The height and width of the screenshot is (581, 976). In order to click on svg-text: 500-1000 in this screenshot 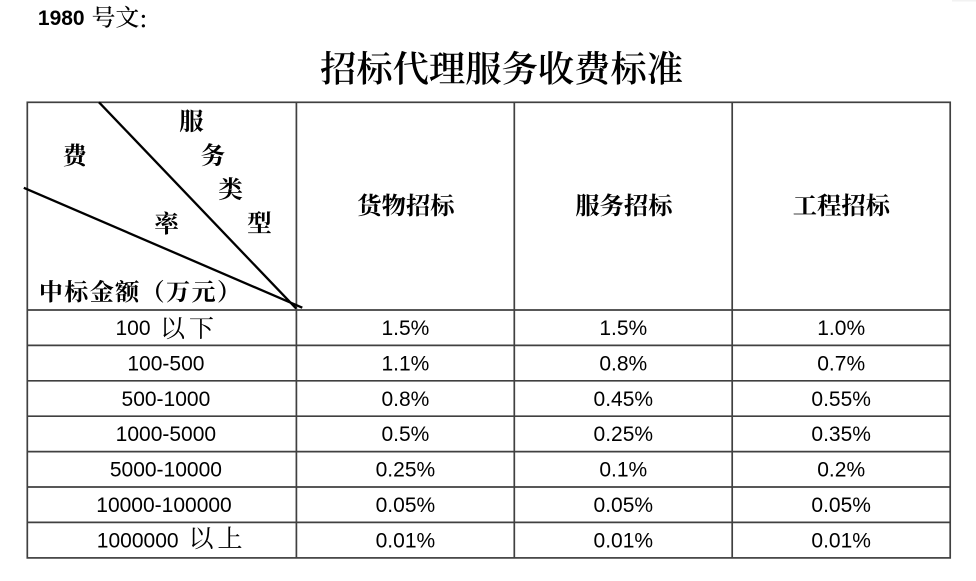, I will do `click(166, 399)`.